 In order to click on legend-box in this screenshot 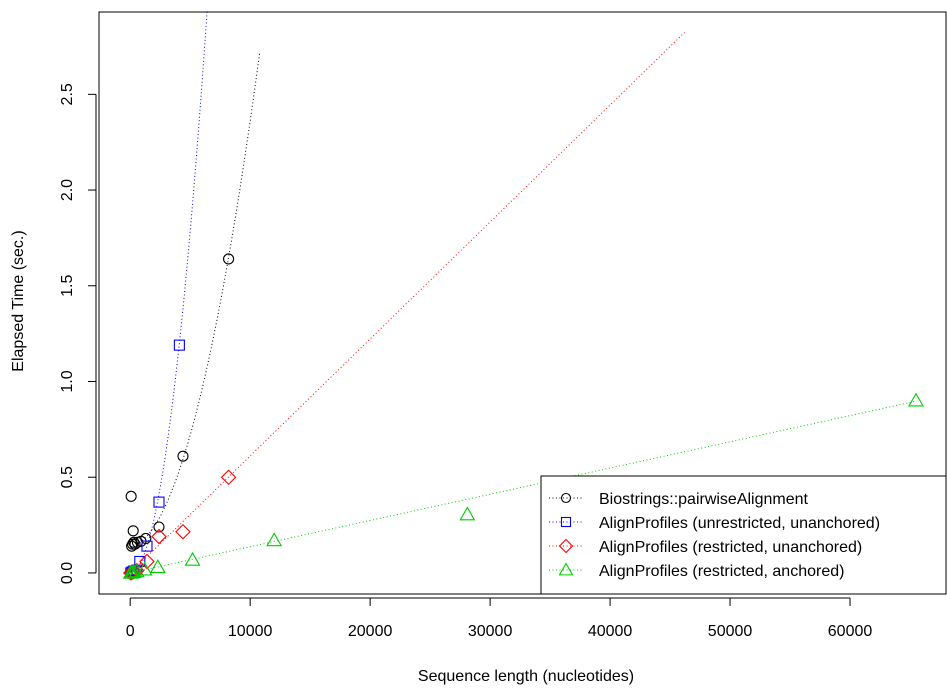, I will do `click(743, 535)`.